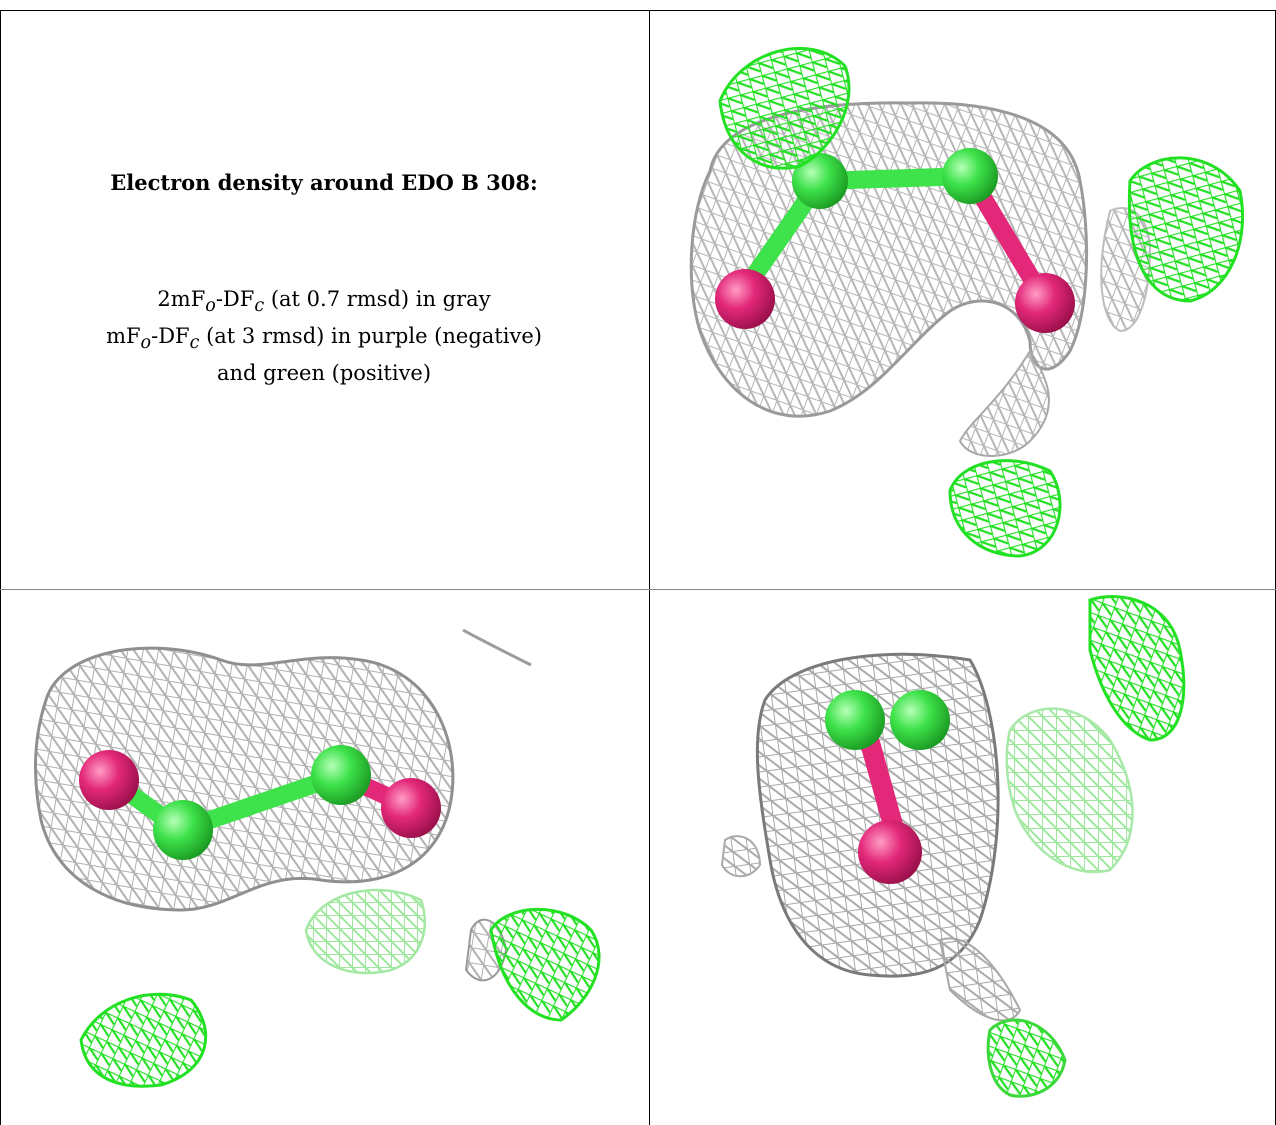  What do you see at coordinates (324, 302) in the screenshot?
I see `caption-line-1: 2mFo-DFc (at 0.7 rmsd) in gray` at bounding box center [324, 302].